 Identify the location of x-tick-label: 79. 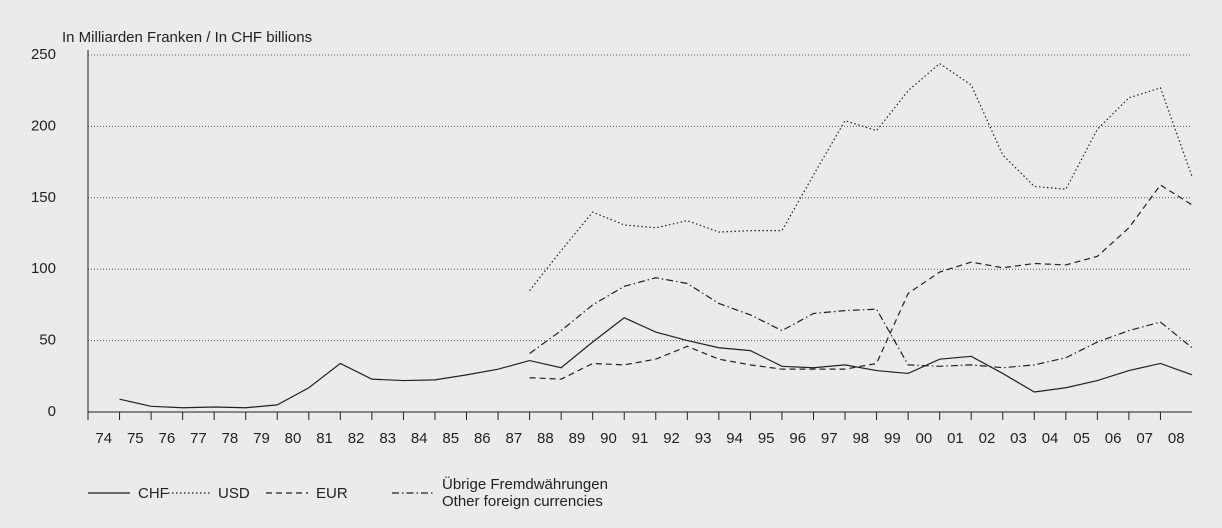
(261, 438).